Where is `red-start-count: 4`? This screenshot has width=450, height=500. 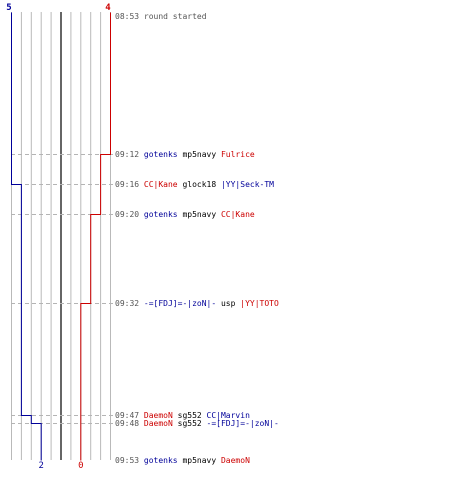
red-start-count: 4 is located at coordinates (108, 8).